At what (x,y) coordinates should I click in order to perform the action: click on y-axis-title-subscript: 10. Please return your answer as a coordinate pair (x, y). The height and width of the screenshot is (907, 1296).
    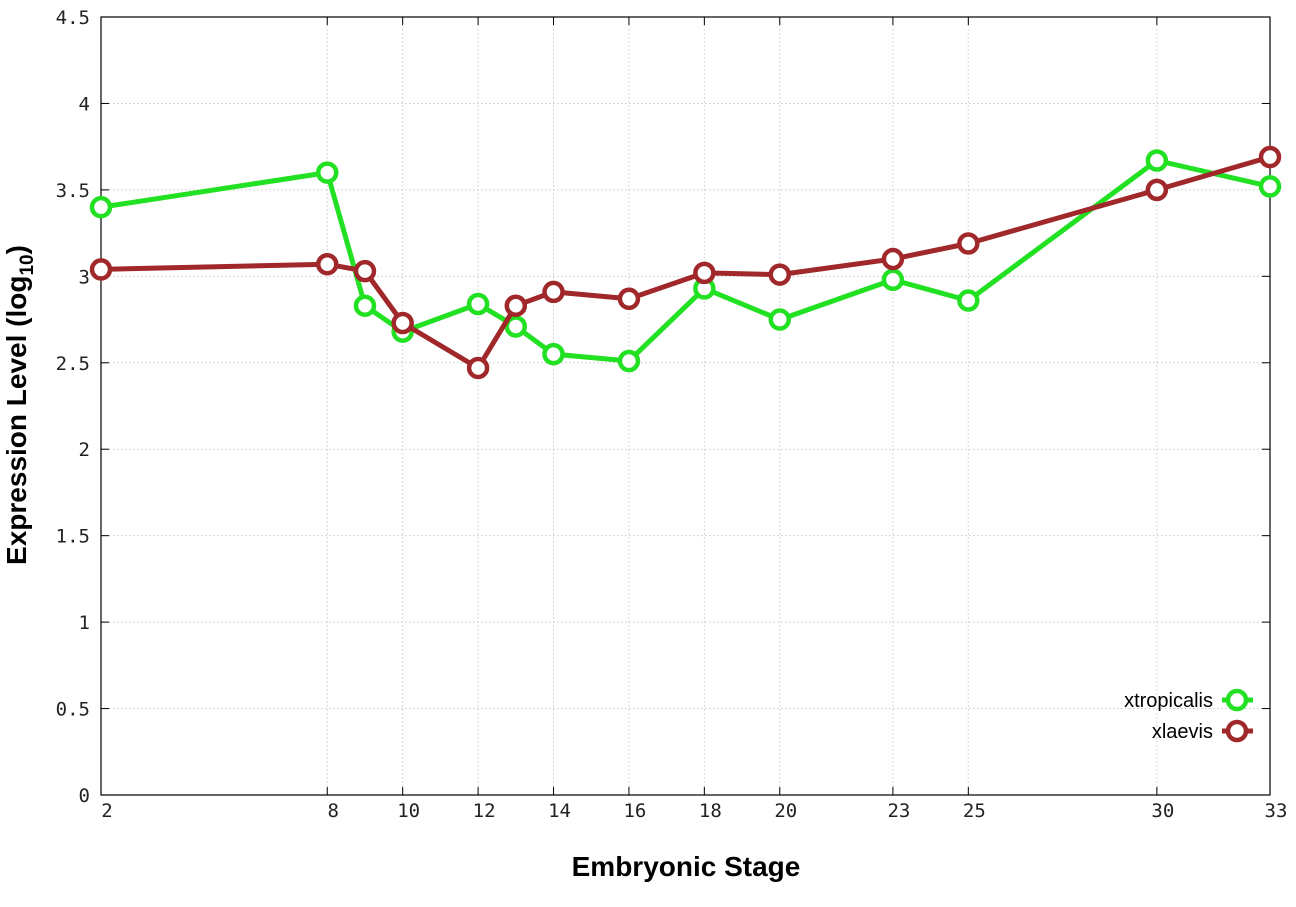
    Looking at the image, I should click on (27, 264).